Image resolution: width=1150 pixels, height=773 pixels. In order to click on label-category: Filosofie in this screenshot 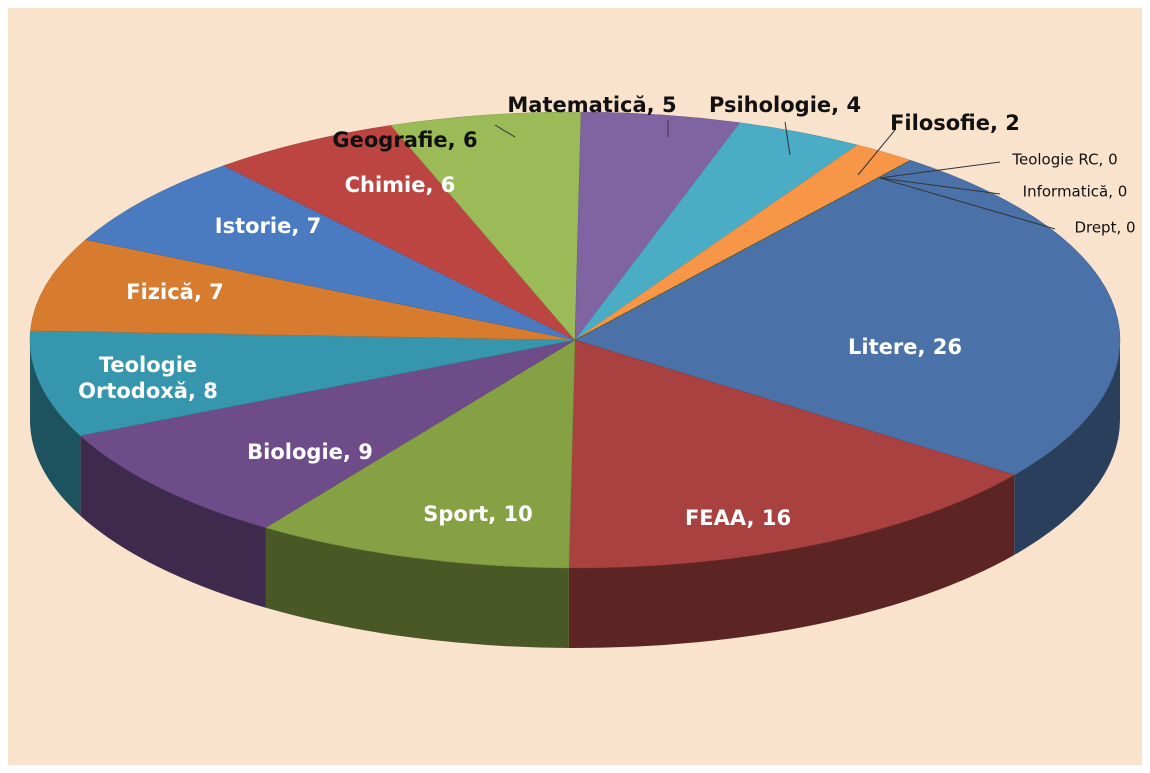, I will do `click(940, 122)`.